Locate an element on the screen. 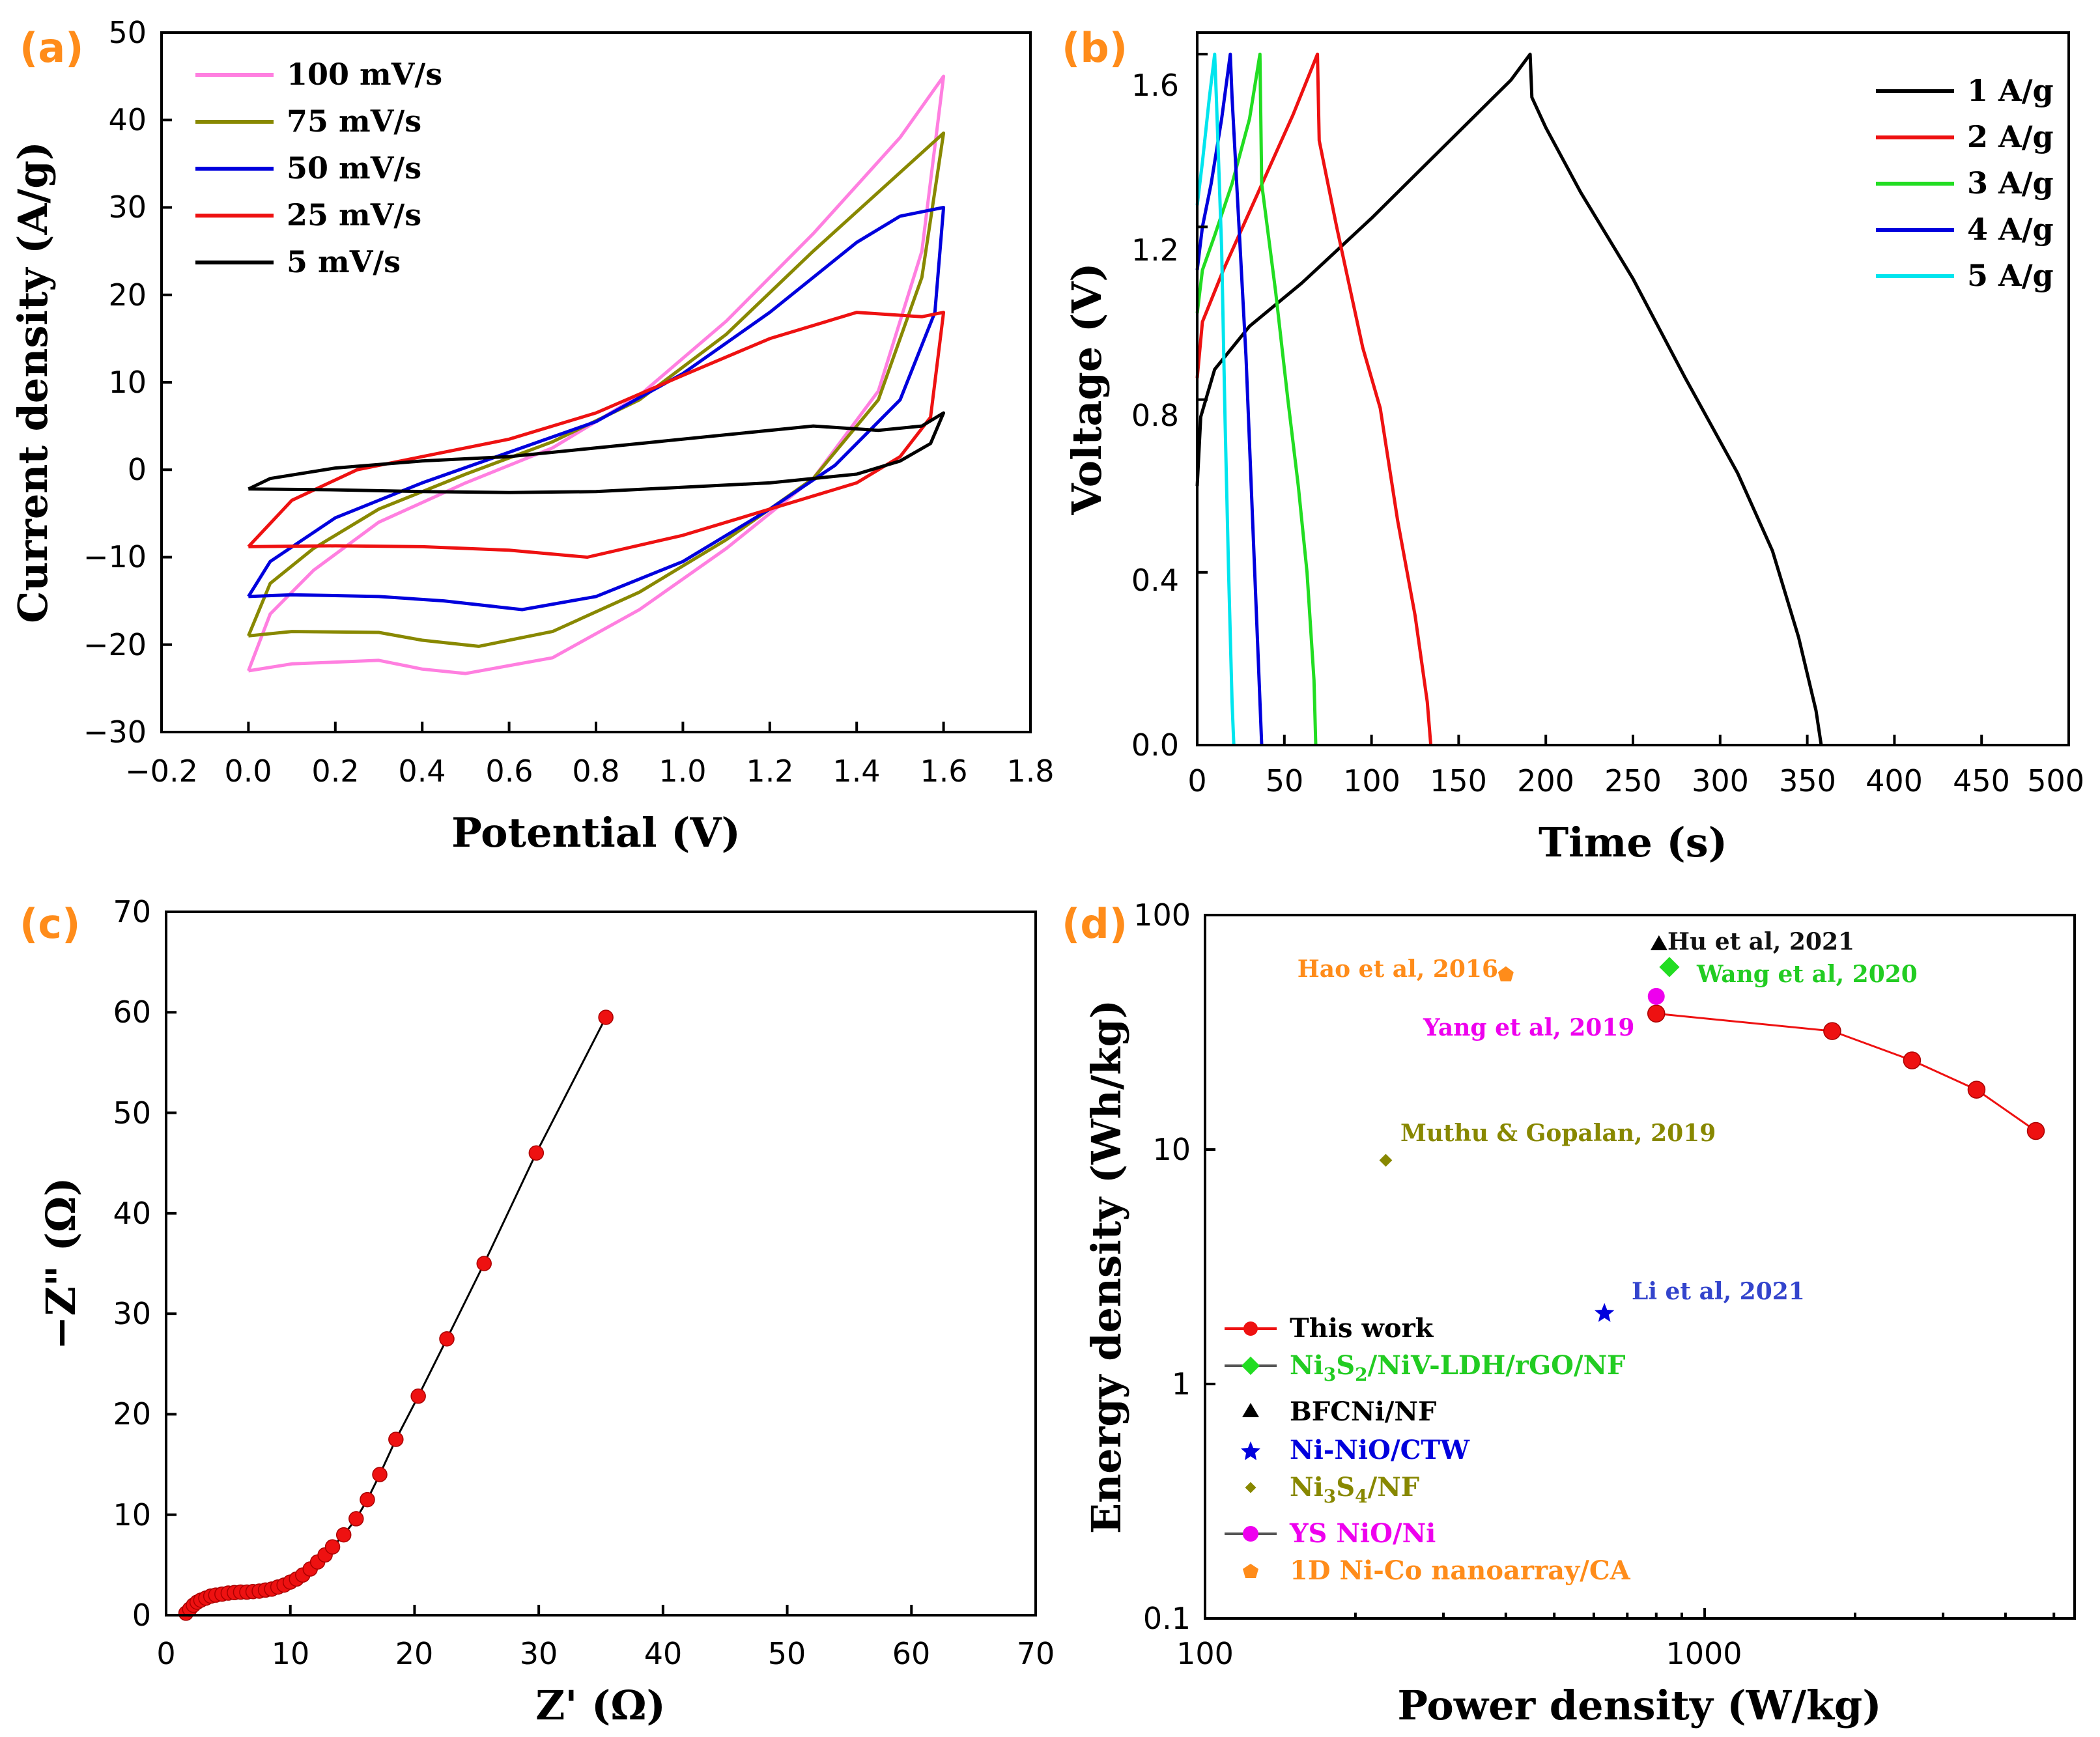 The height and width of the screenshot is (1737, 2100). a-ytick-label: 50 is located at coordinates (128, 32).